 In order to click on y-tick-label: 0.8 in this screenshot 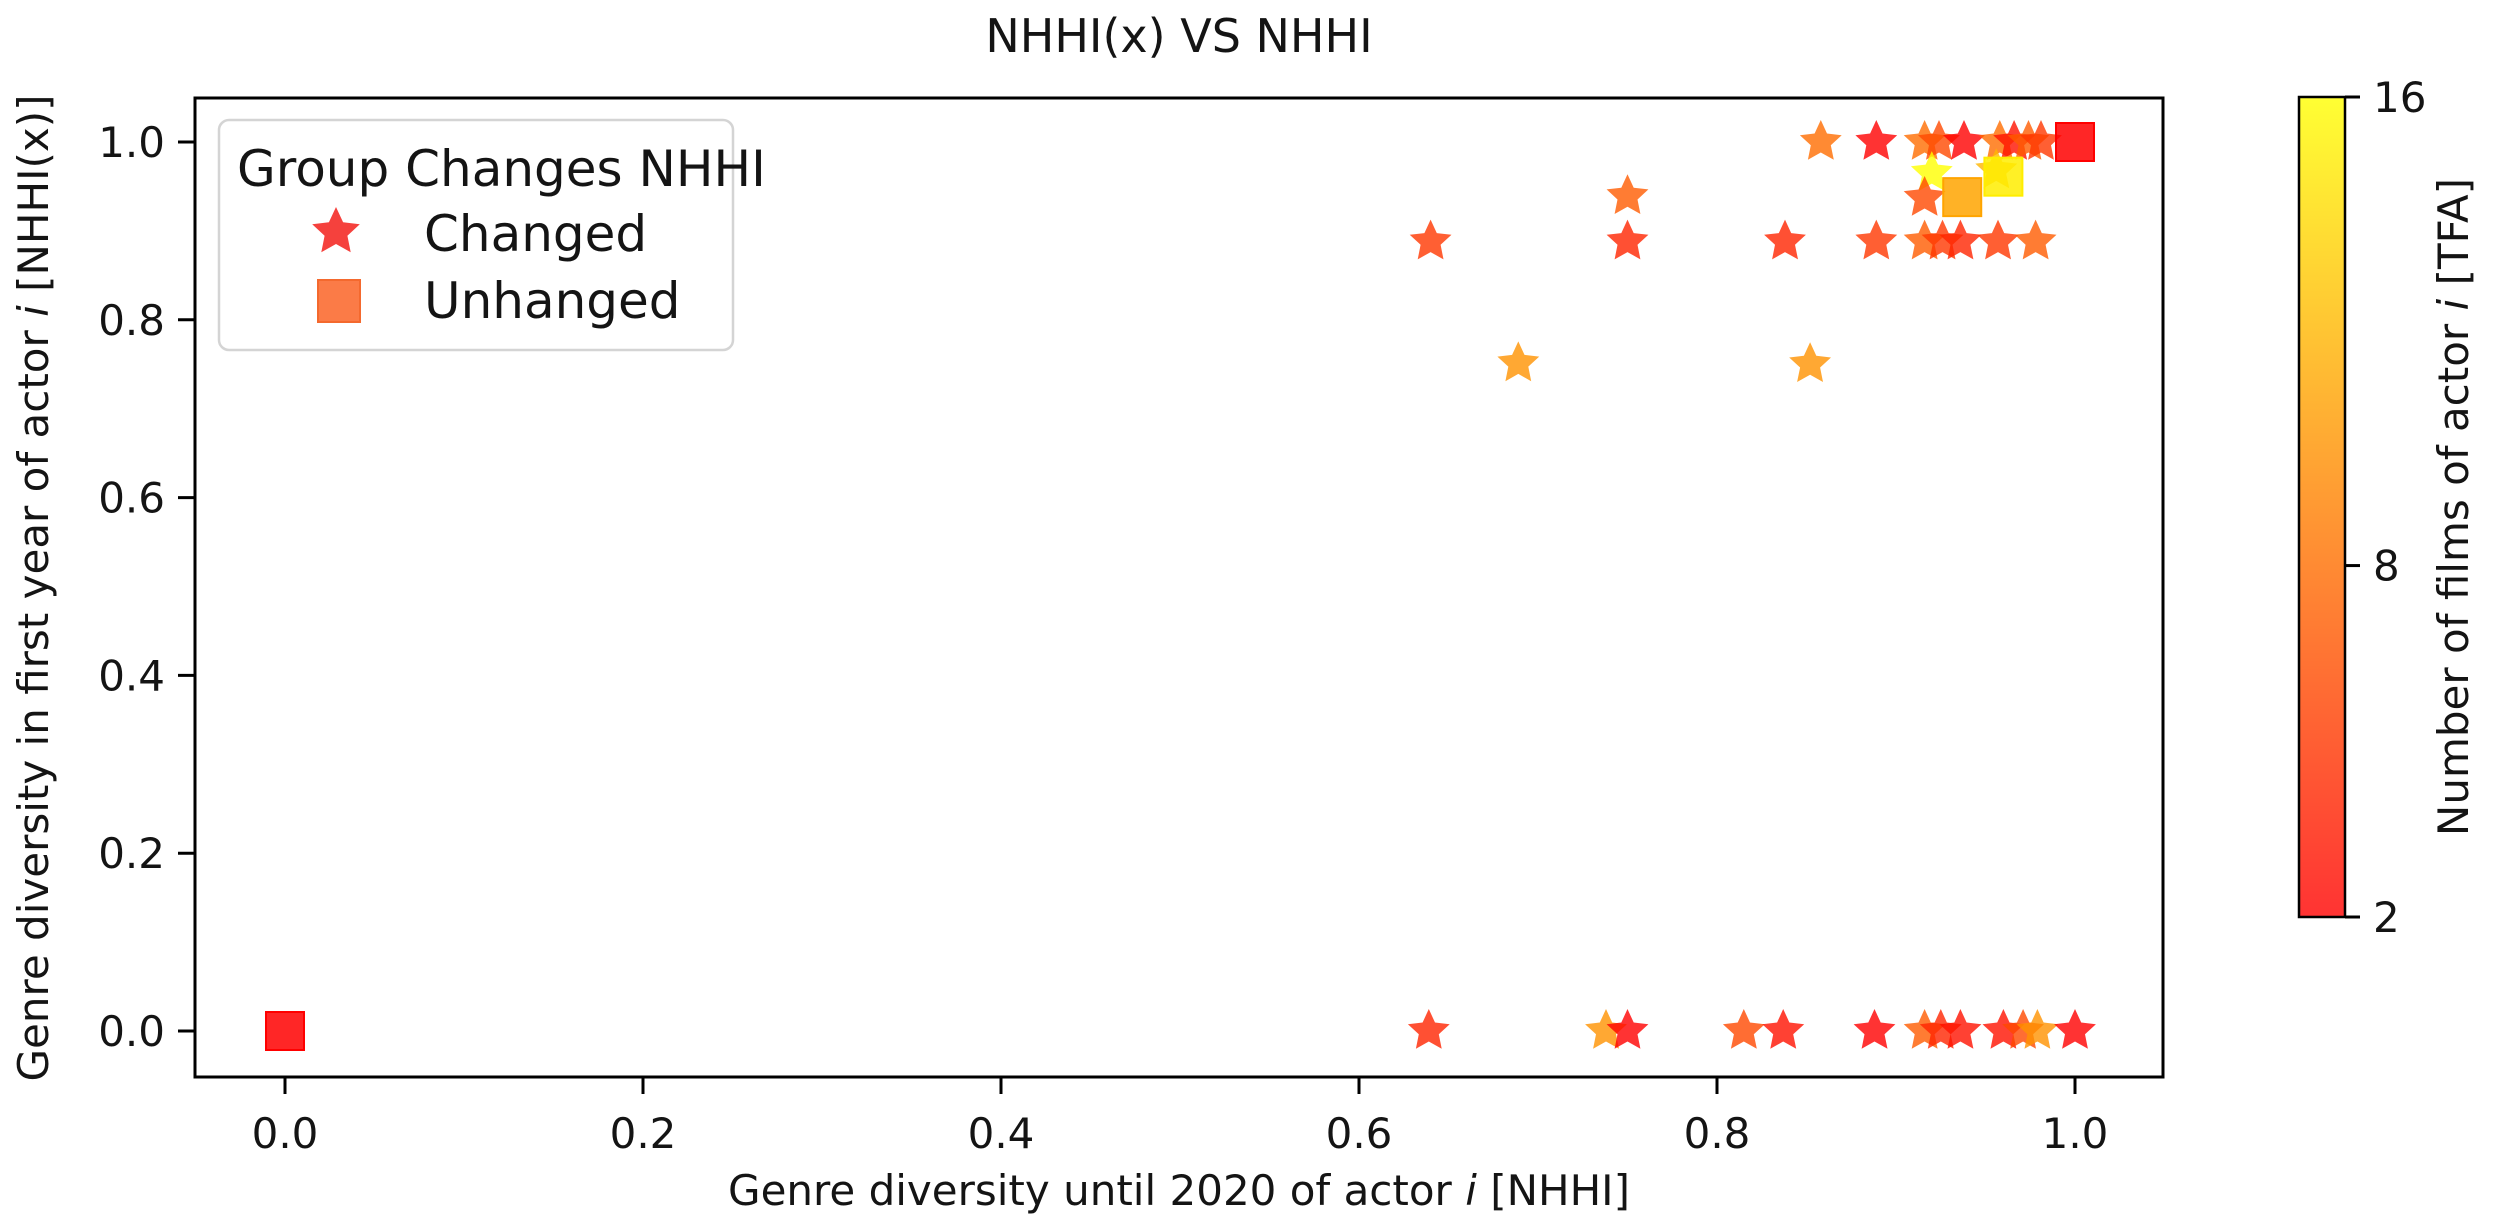, I will do `click(131, 320)`.